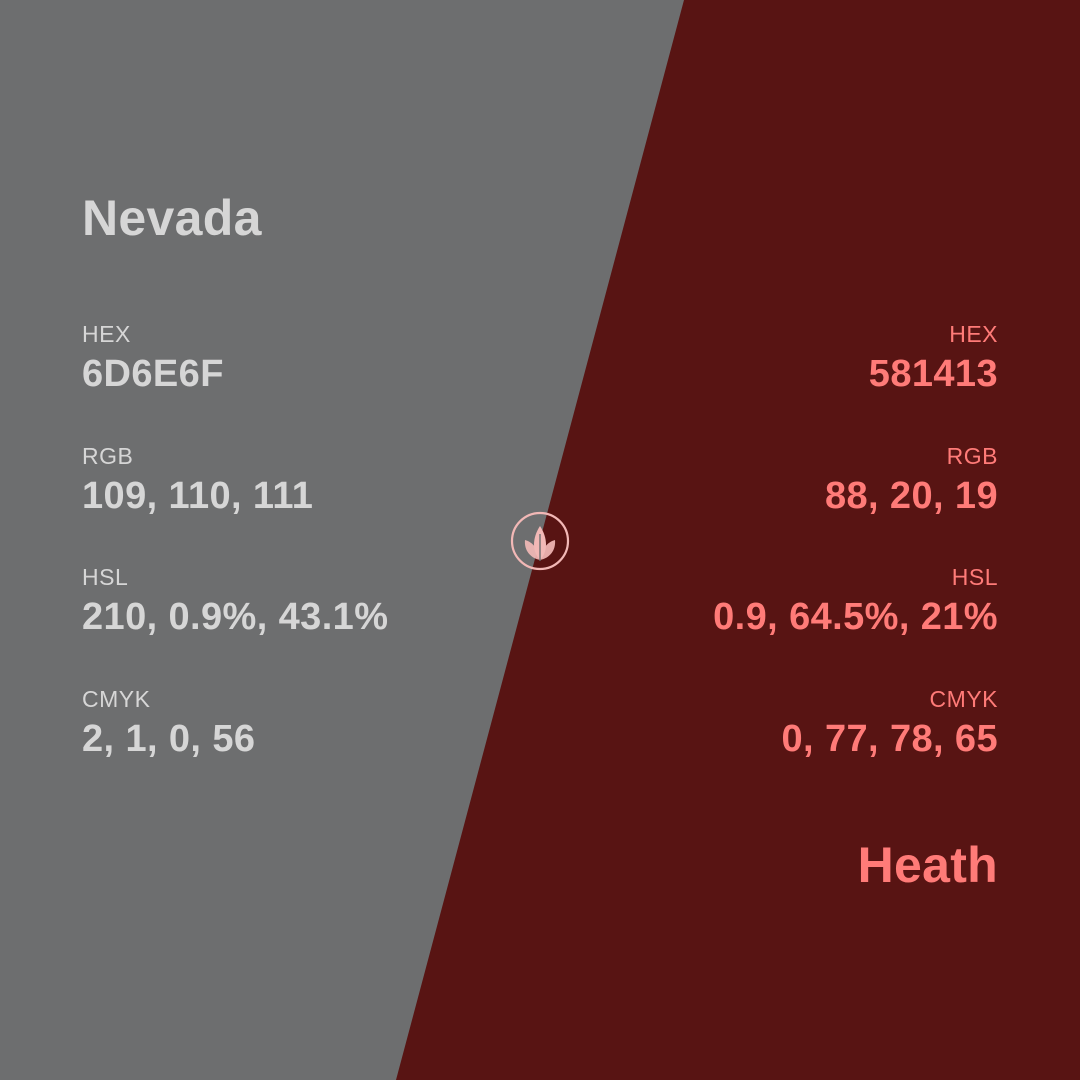 This screenshot has width=1080, height=1080. Describe the element at coordinates (153, 374) in the screenshot. I see `left-hex-value: 6D6E6F` at that location.